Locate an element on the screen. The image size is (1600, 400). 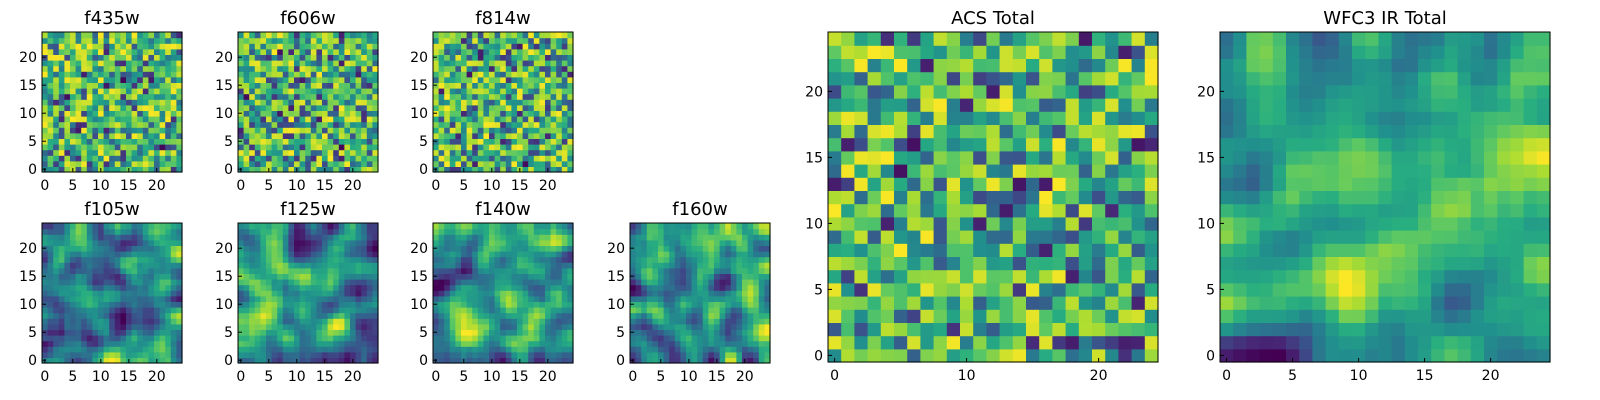
y-tick-label: 20 is located at coordinates (616, 249).